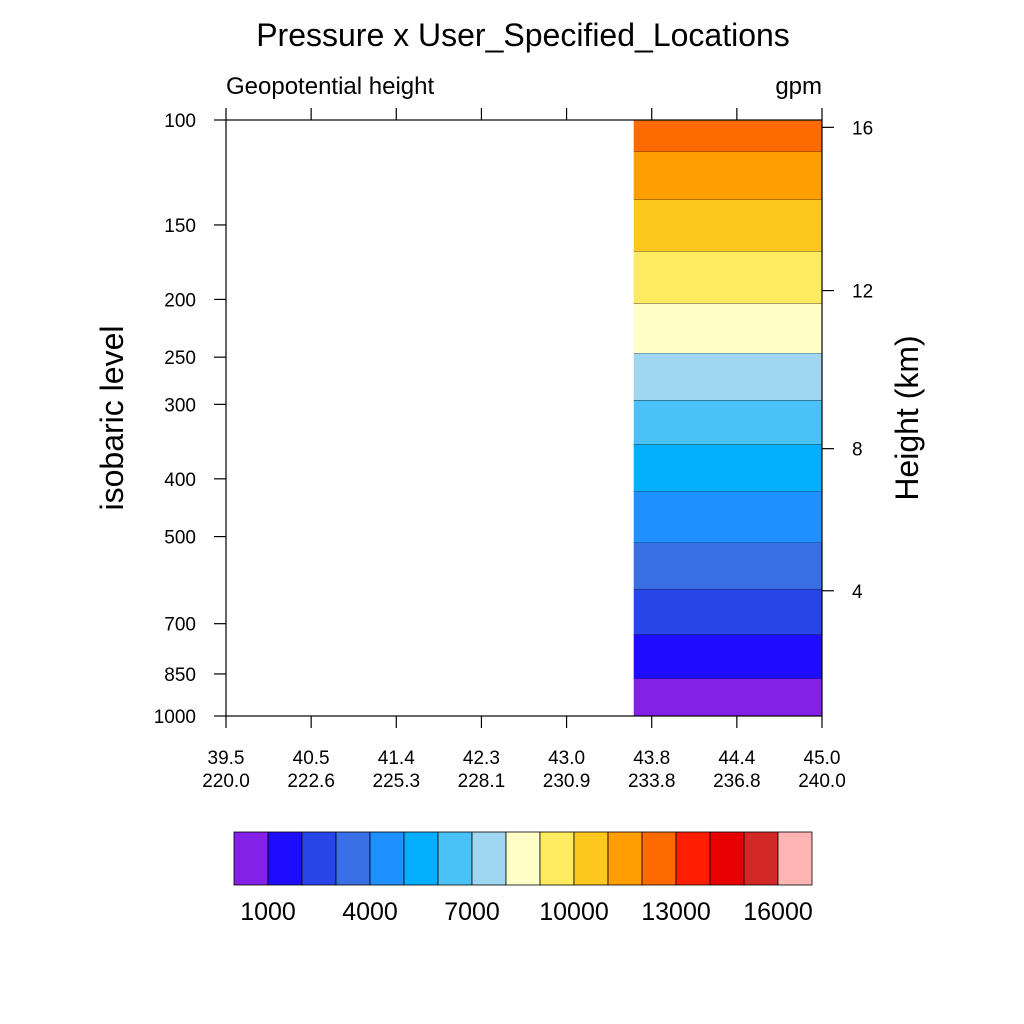  I want to click on x-tick-label-lon: 230.9, so click(567, 781).